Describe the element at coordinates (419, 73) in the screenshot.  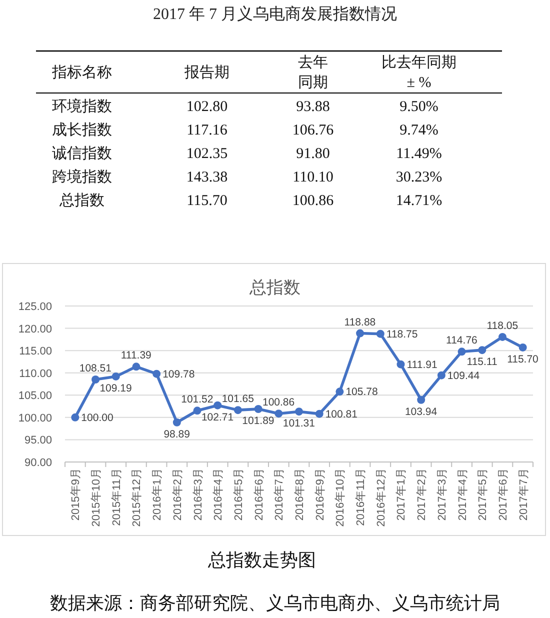
I see `column-header: 比去年同期± %` at that location.